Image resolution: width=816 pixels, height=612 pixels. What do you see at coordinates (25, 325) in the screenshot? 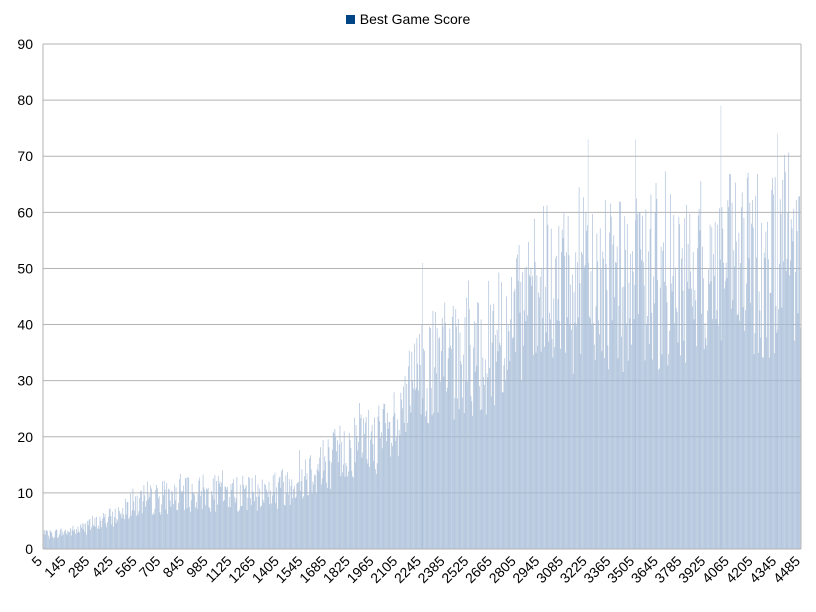
I see `y-tick-label: 40` at bounding box center [25, 325].